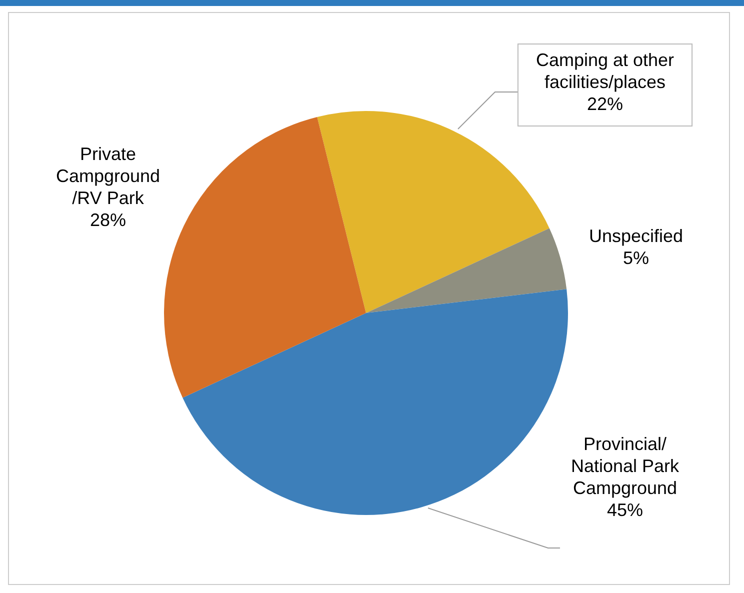 This screenshot has width=744, height=593. I want to click on data-label: 28%, so click(108, 220).